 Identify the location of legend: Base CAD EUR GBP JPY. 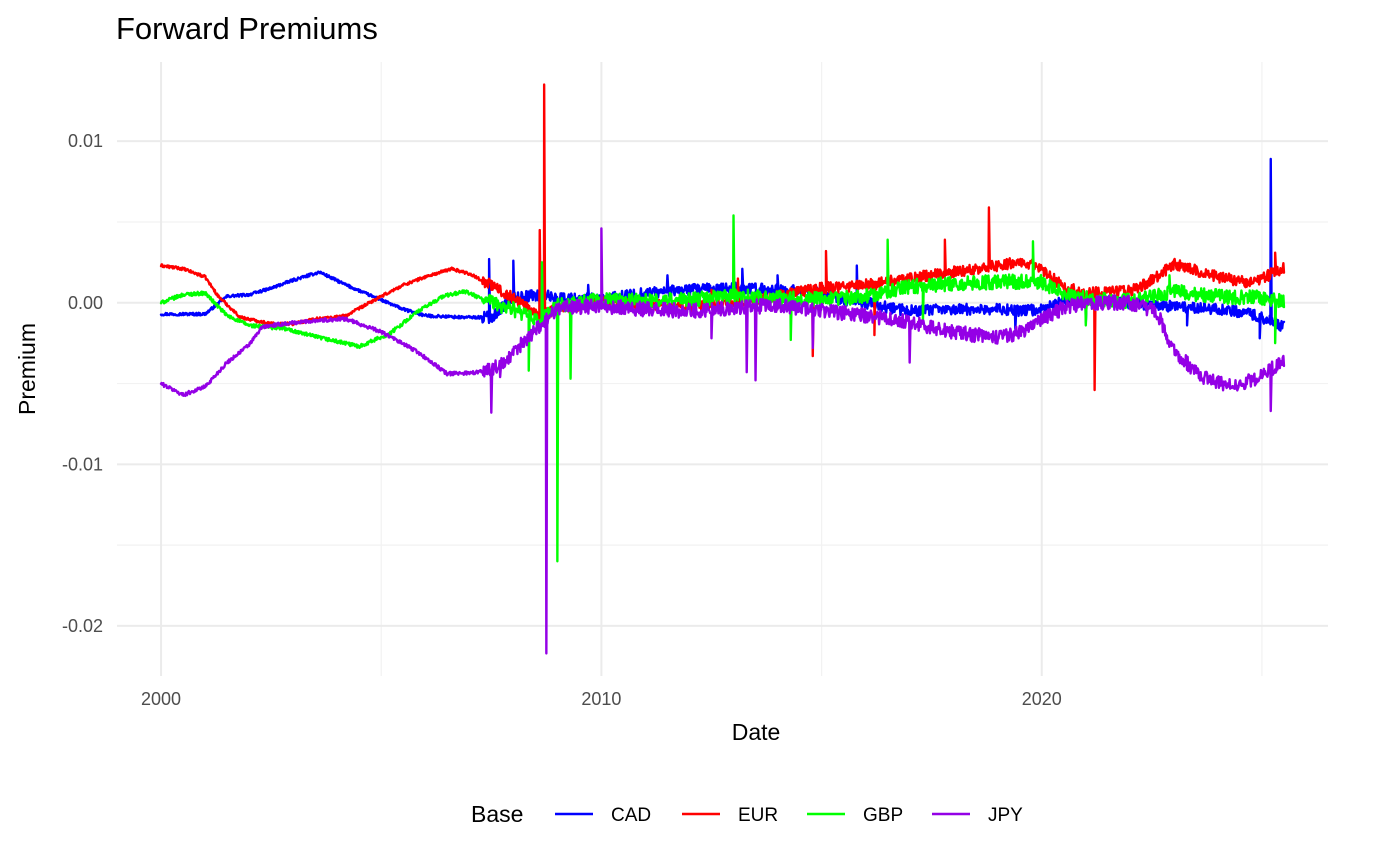
(747, 814).